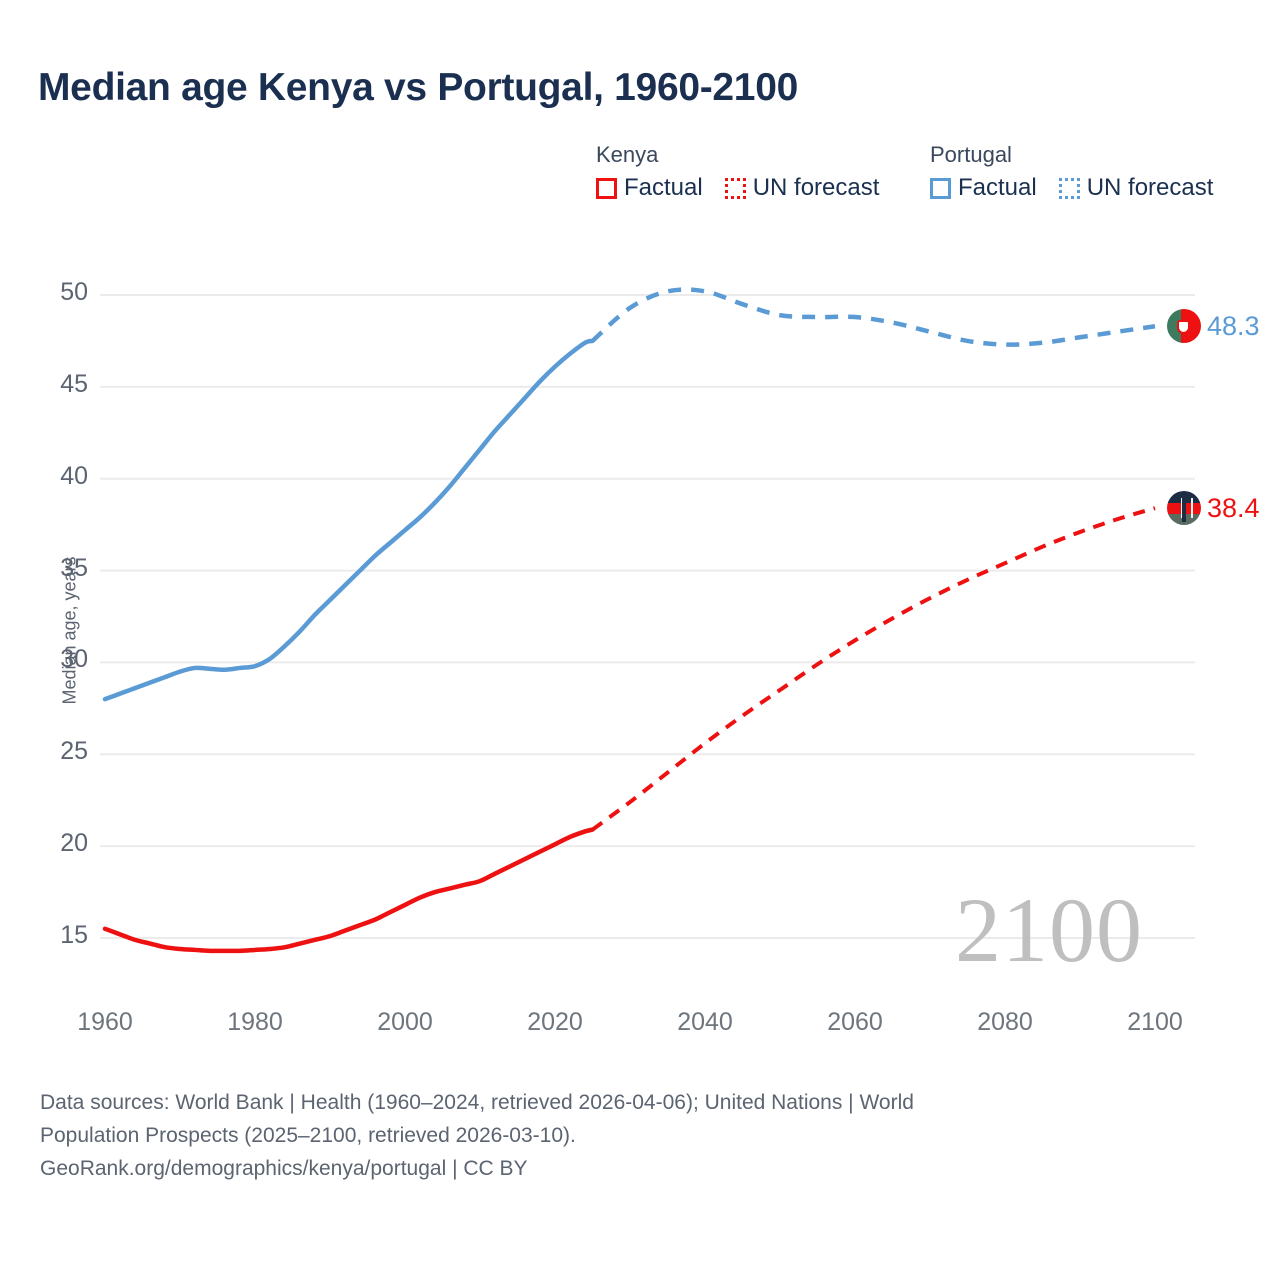  Describe the element at coordinates (348, 890) in the screenshot. I see `kenya-factual-line` at that location.